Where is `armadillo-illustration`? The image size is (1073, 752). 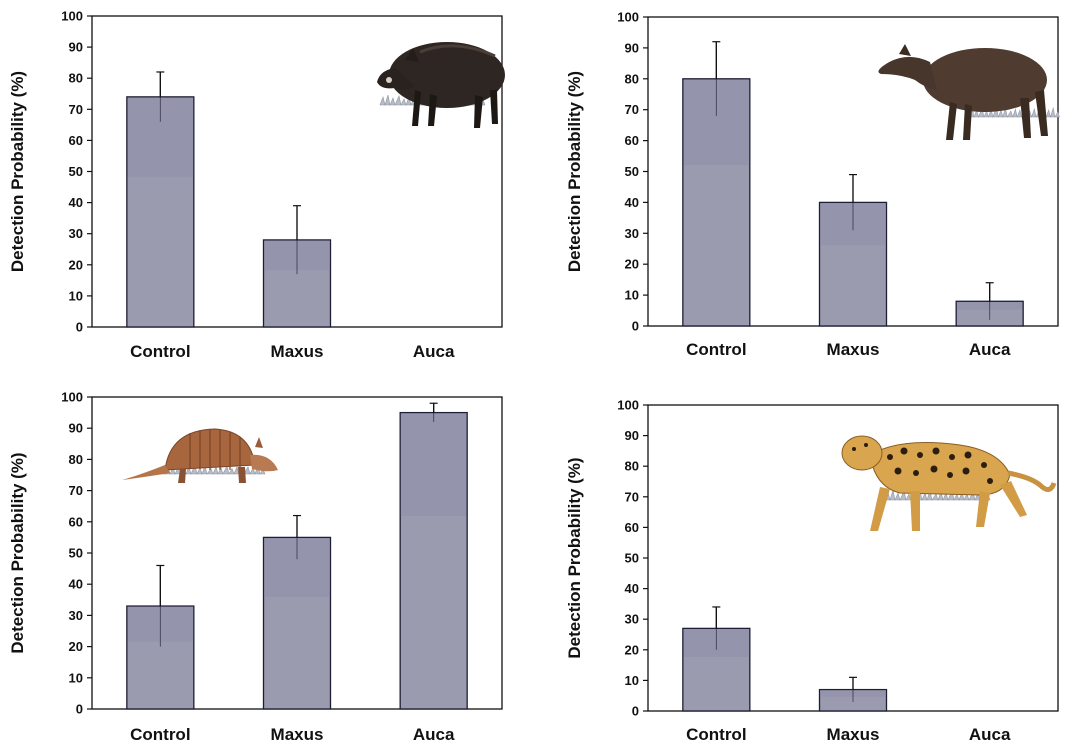 armadillo-illustration is located at coordinates (200, 455).